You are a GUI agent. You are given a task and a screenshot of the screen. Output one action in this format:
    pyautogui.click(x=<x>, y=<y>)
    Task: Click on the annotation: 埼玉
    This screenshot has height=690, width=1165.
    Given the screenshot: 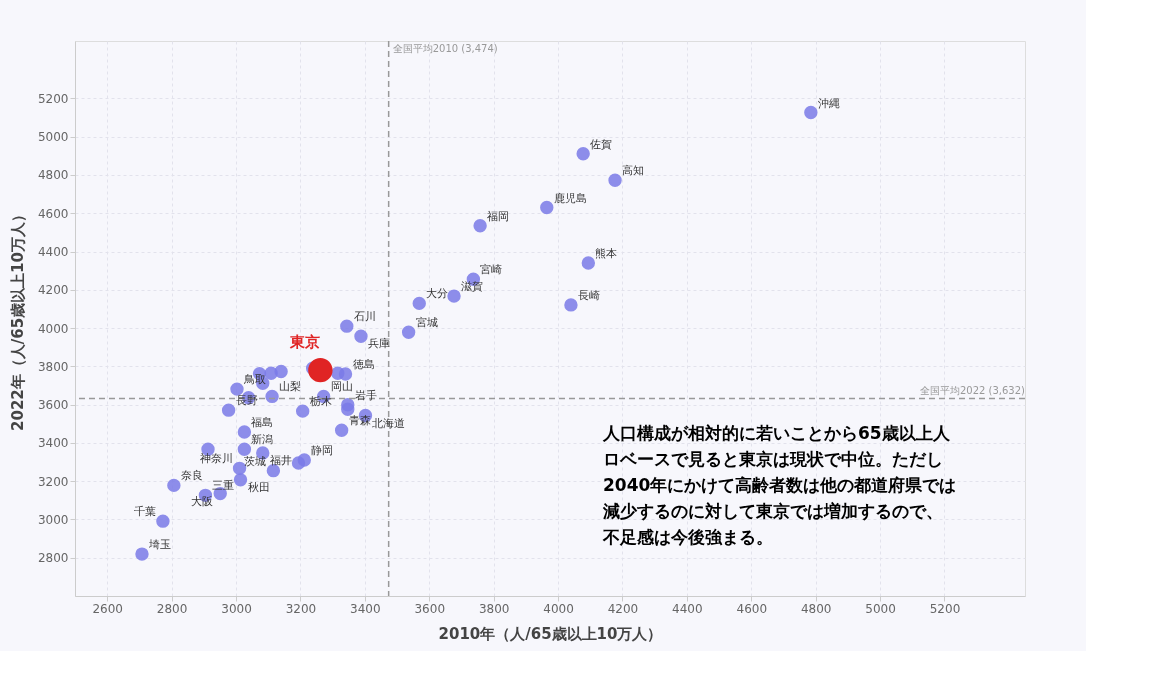 What is the action you would take?
    pyautogui.click(x=159, y=545)
    